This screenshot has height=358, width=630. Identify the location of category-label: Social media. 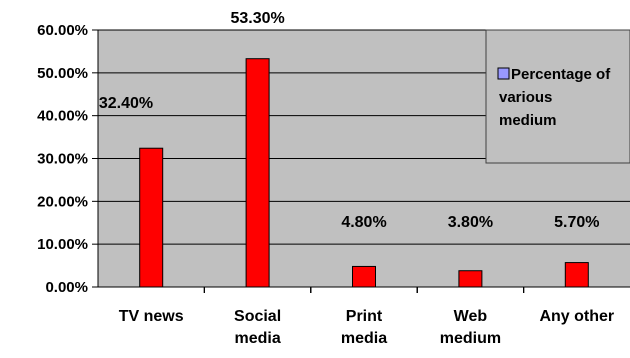
(257, 327).